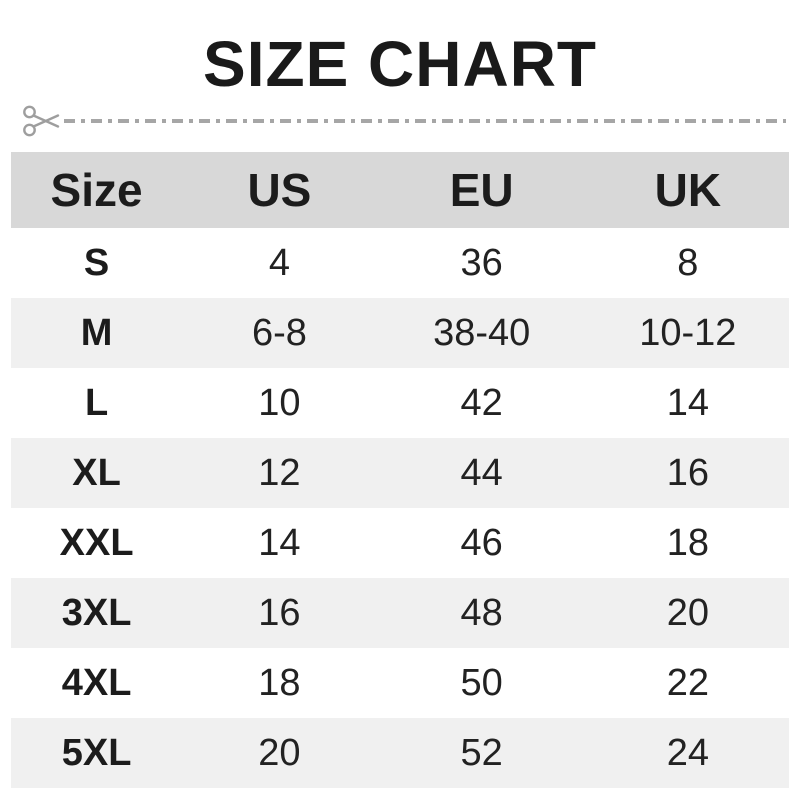 This screenshot has height=800, width=800. Describe the element at coordinates (96, 262) in the screenshot. I see `size-label: S` at that location.